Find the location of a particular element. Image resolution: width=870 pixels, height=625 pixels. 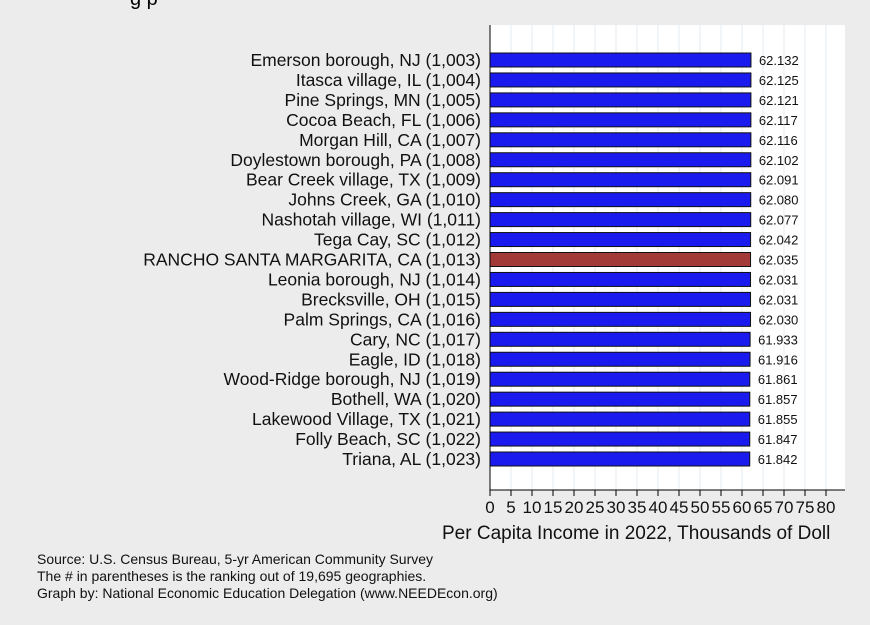

category-label: Brecksville, OH (1,015) is located at coordinates (391, 299).